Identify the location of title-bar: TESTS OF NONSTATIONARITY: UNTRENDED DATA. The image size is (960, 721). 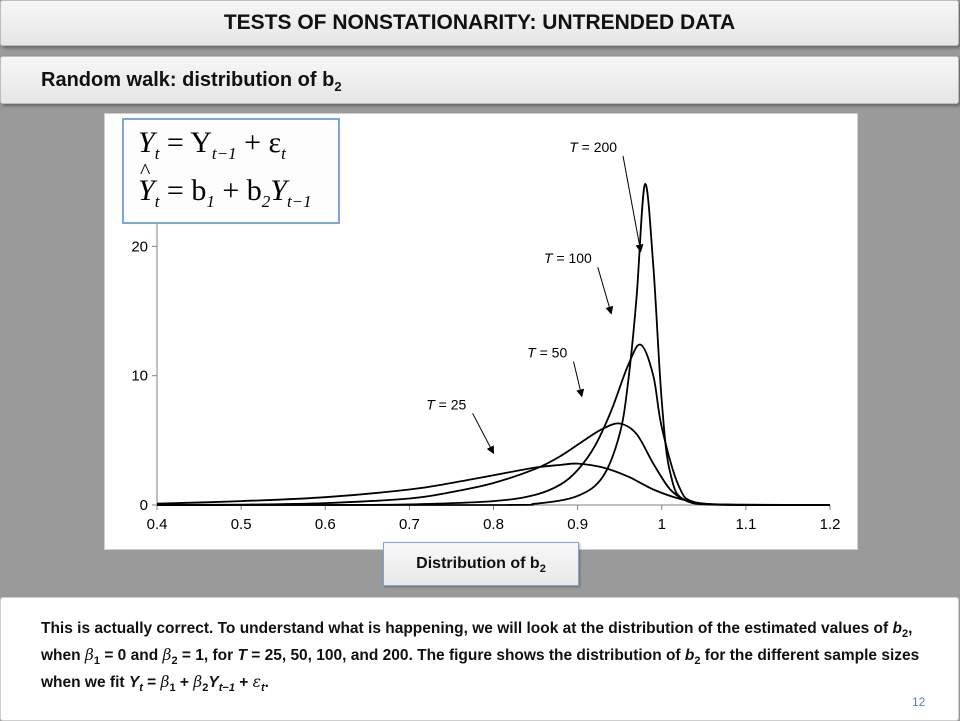
(479, 23).